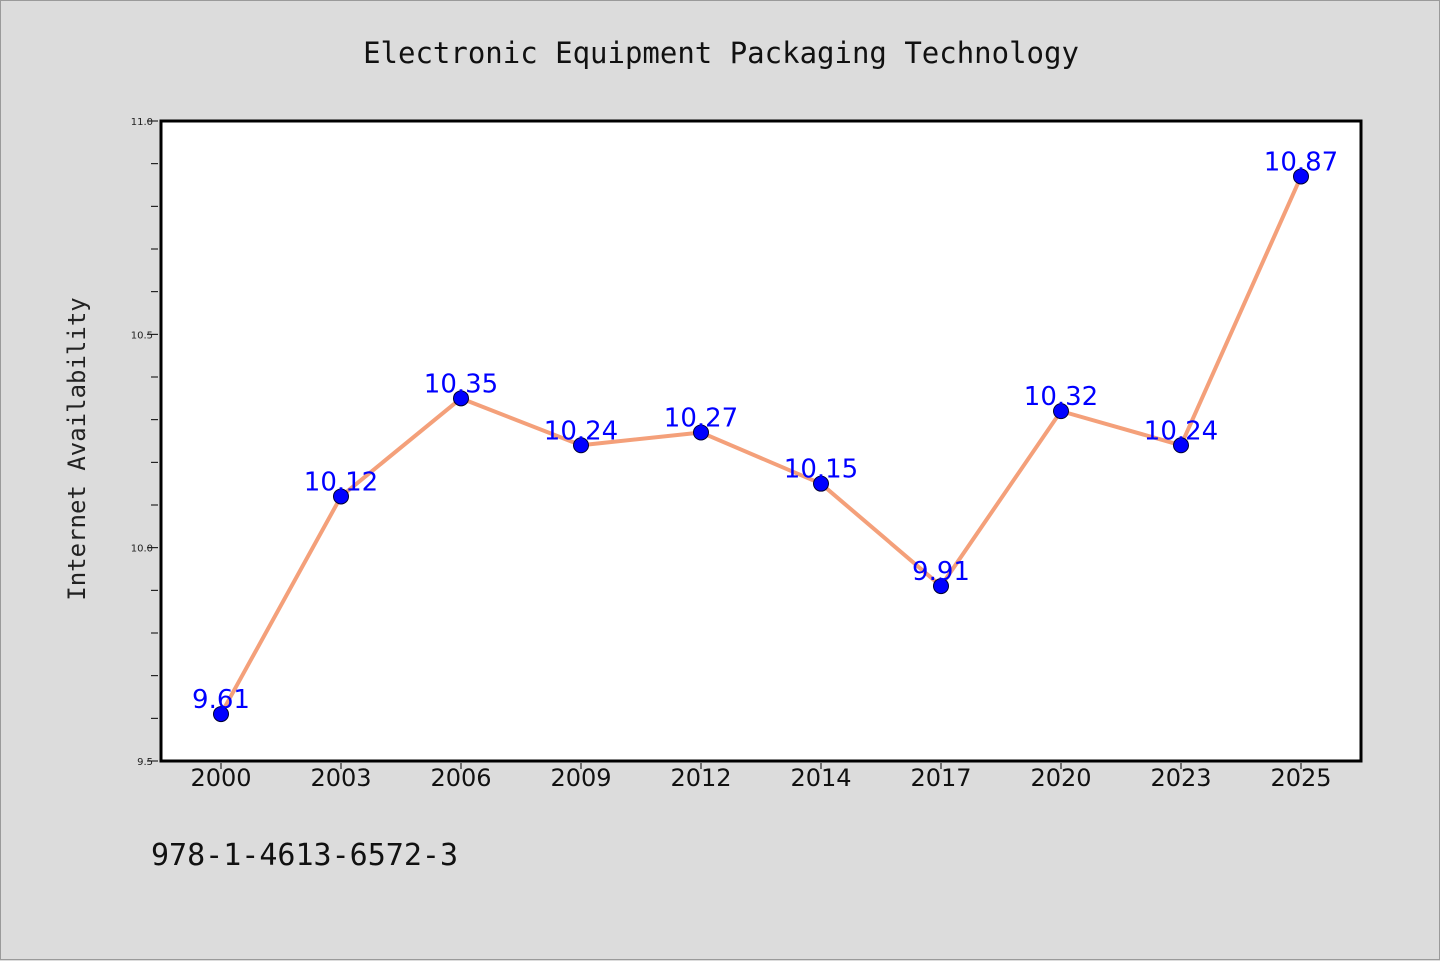 The image size is (1440, 961). Describe the element at coordinates (142, 122) in the screenshot. I see `y-tick-label: 11.0` at that location.